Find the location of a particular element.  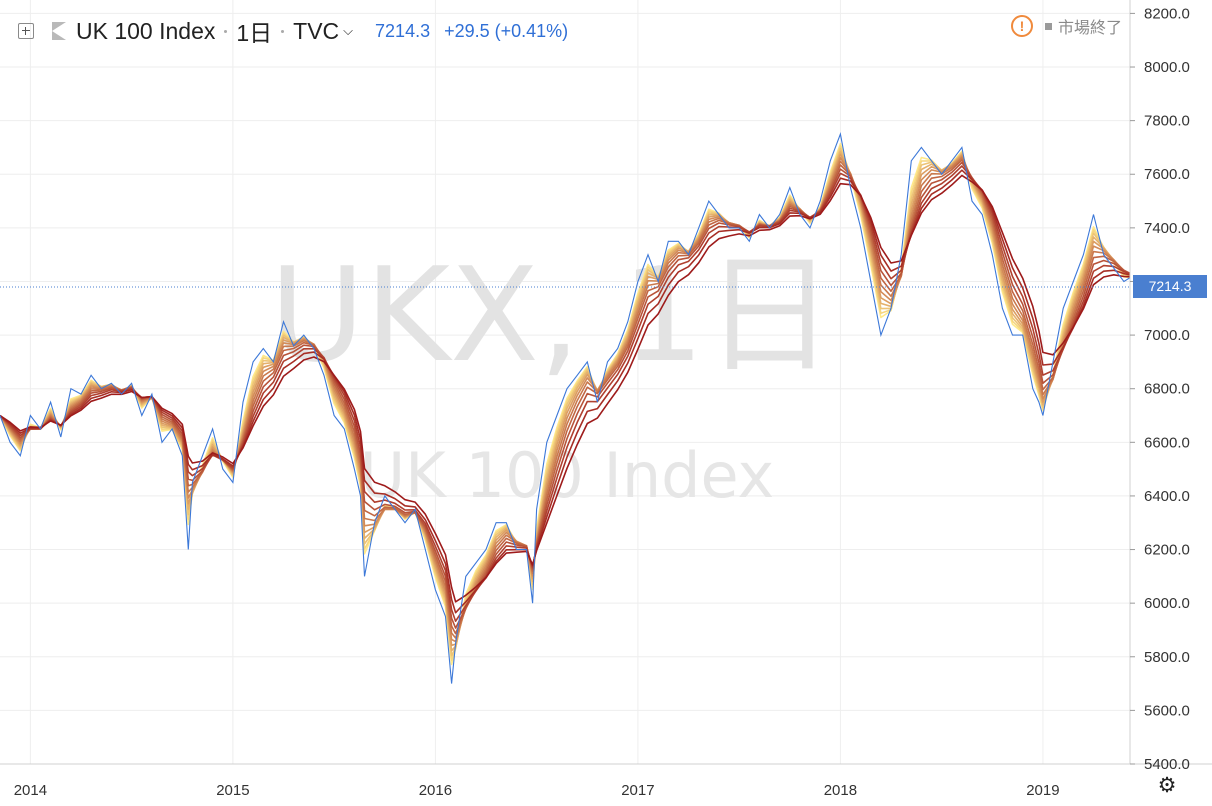

y-tick-label: 5800.0 is located at coordinates (1167, 657).